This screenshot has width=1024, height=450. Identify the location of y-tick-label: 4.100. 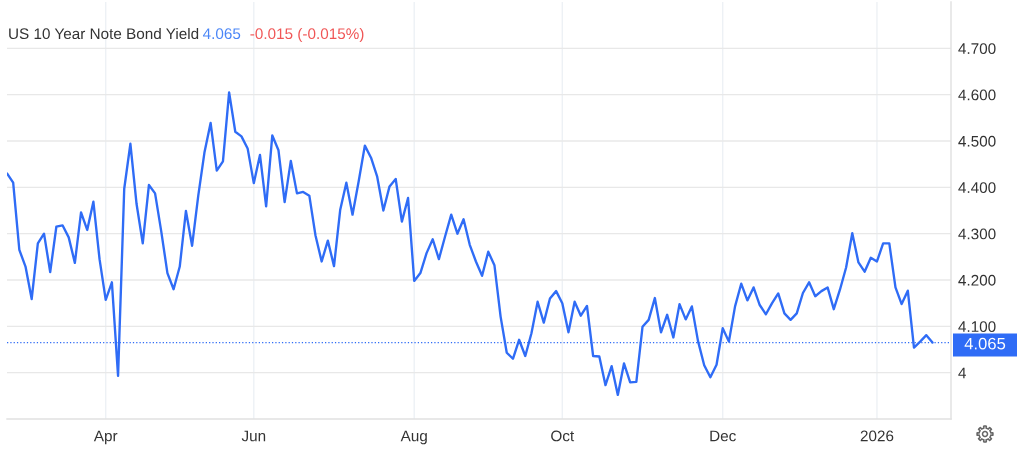
(977, 327).